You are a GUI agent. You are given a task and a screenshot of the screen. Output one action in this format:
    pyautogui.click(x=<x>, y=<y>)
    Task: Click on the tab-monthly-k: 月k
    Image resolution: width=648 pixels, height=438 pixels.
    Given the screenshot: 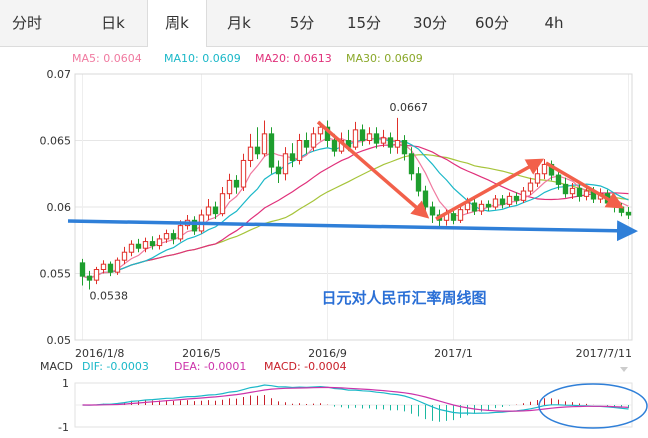 What is the action you would take?
    pyautogui.click(x=239, y=23)
    